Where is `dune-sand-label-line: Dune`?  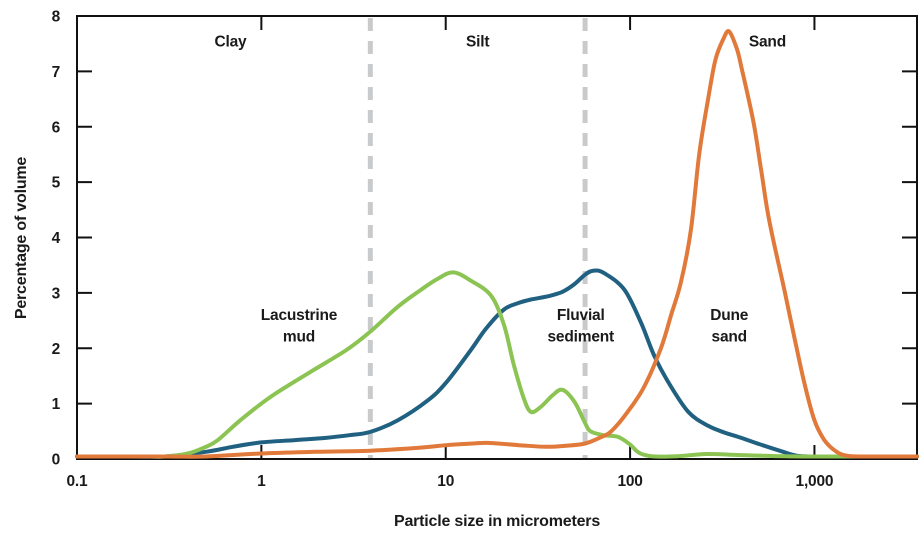 dune-sand-label-line: Dune is located at coordinates (729, 315).